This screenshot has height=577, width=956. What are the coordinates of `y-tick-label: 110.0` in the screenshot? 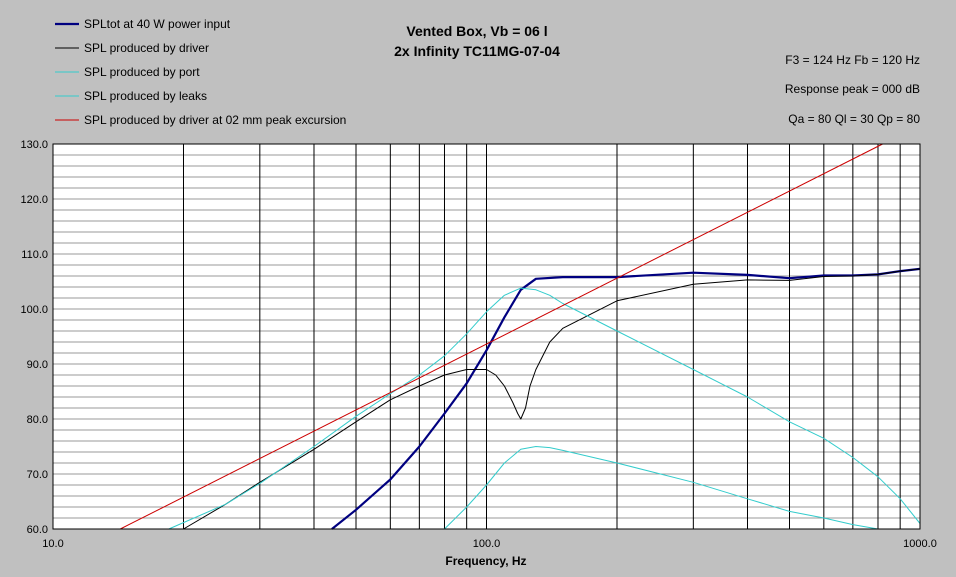 It's located at (34, 255).